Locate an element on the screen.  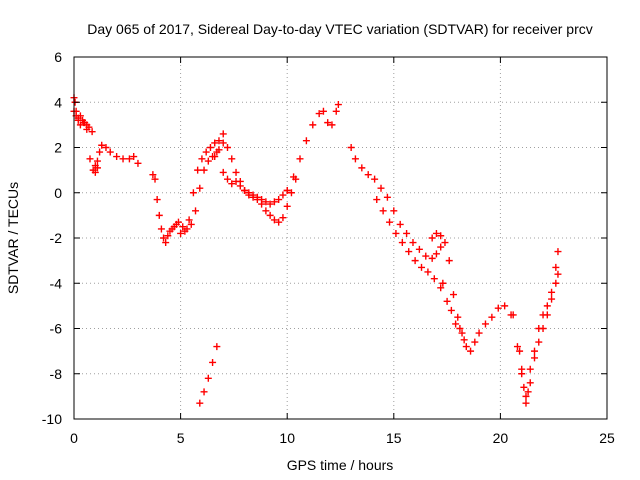
y-tick-label: 4 is located at coordinates (58, 102).